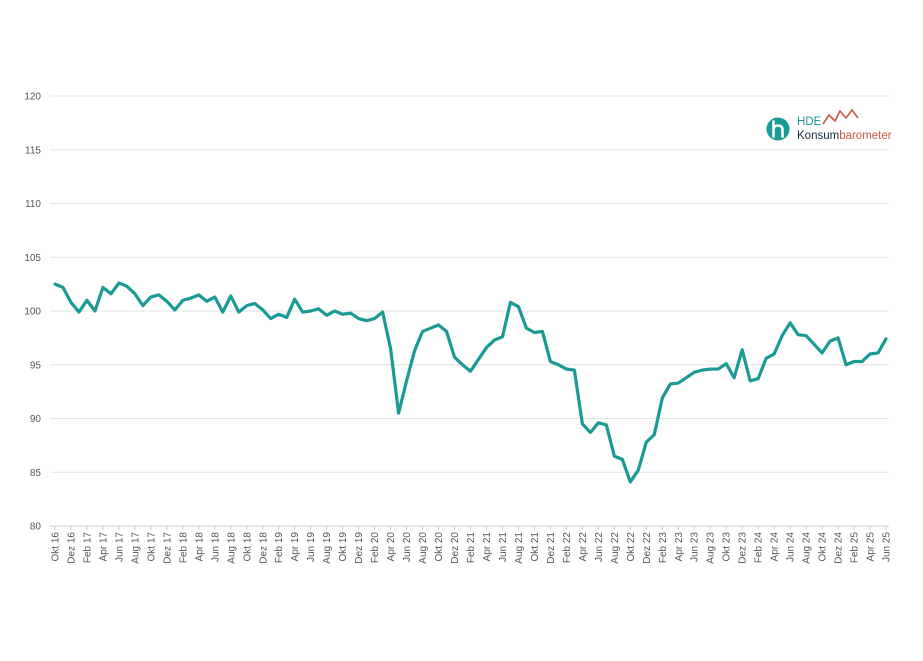 The width and height of the screenshot is (923, 661). Describe the element at coordinates (231, 548) in the screenshot. I see `x-tick-label: Aug 18` at that location.